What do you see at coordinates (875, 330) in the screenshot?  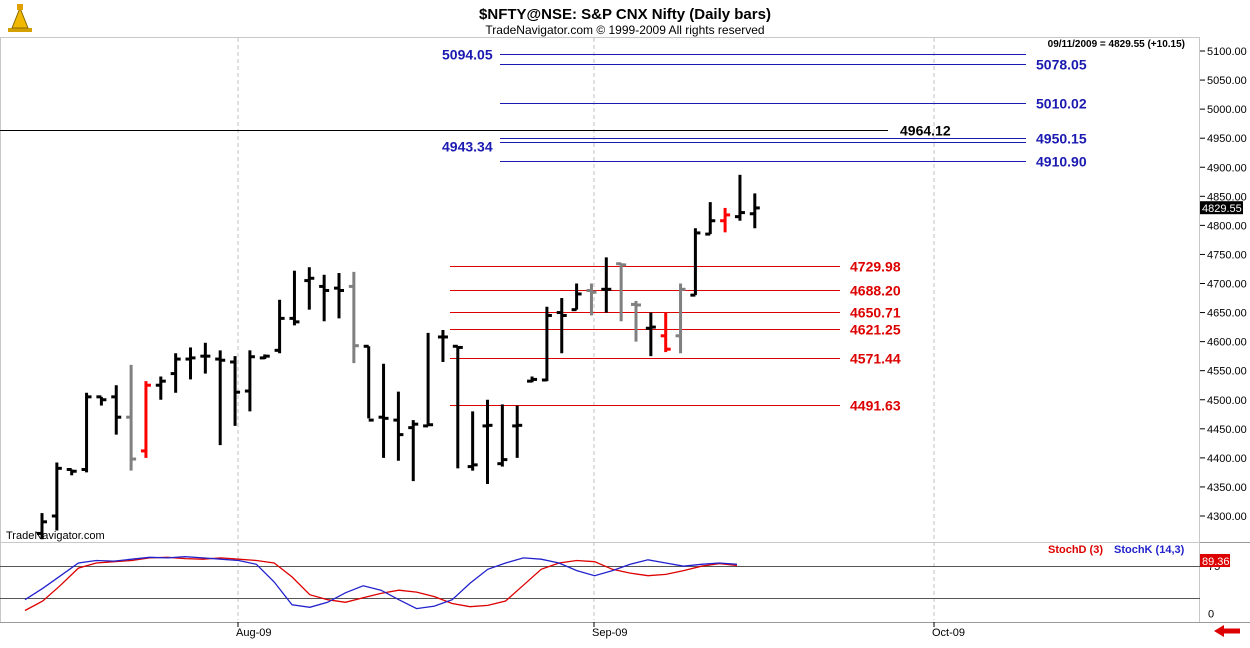 I see `support-label: 4621.25` at bounding box center [875, 330].